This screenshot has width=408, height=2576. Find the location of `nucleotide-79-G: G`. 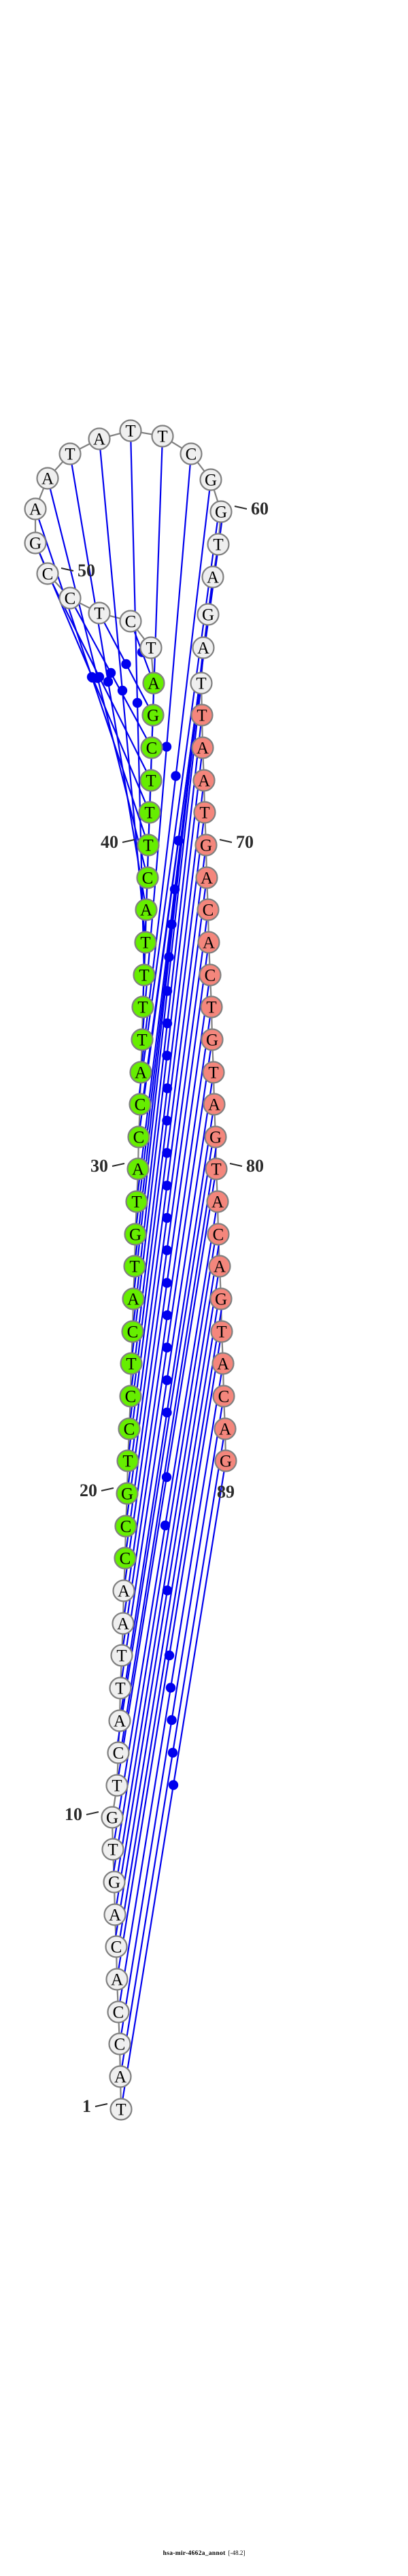

nucleotide-79-G: G is located at coordinates (216, 1137).